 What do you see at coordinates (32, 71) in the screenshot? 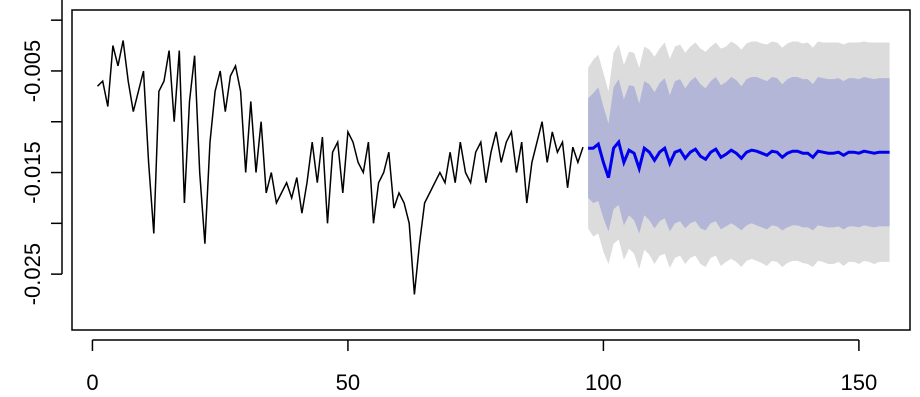
I see `y-tick-label: -0.005` at bounding box center [32, 71].